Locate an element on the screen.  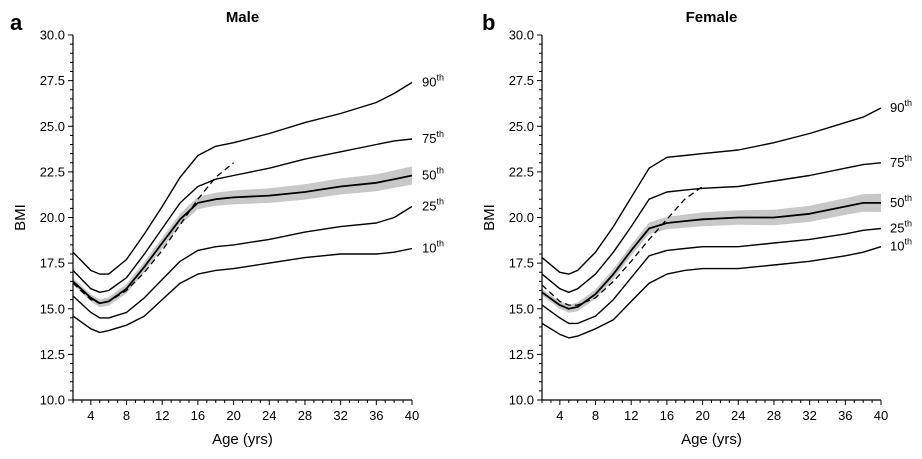
panel-letter: b is located at coordinates (488, 22).